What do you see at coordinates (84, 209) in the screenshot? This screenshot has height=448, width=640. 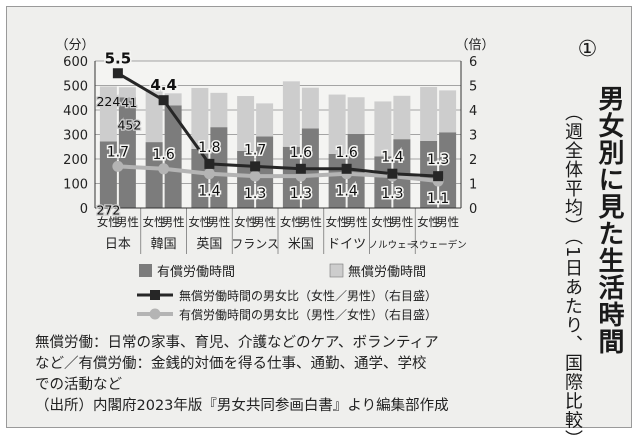 I see `y-left-tick-label: 0` at bounding box center [84, 209].